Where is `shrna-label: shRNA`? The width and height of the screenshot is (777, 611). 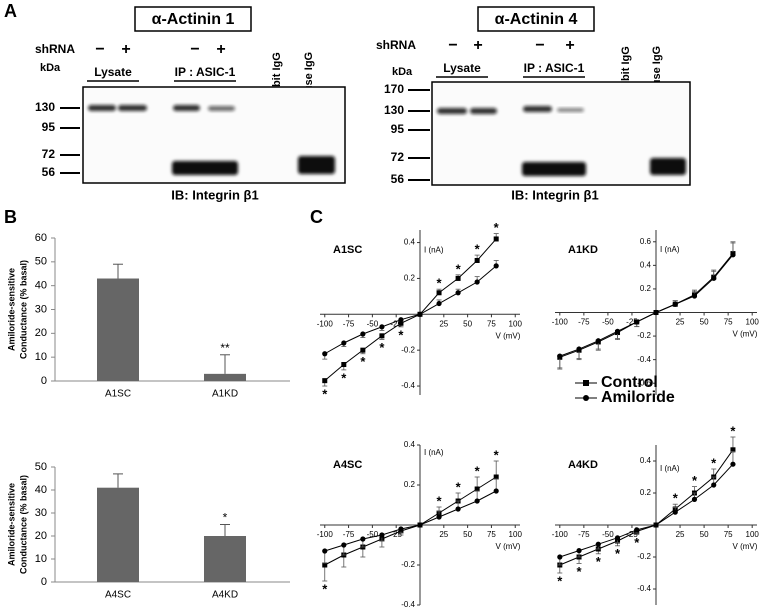 shrna-label: shRNA is located at coordinates (55, 49).